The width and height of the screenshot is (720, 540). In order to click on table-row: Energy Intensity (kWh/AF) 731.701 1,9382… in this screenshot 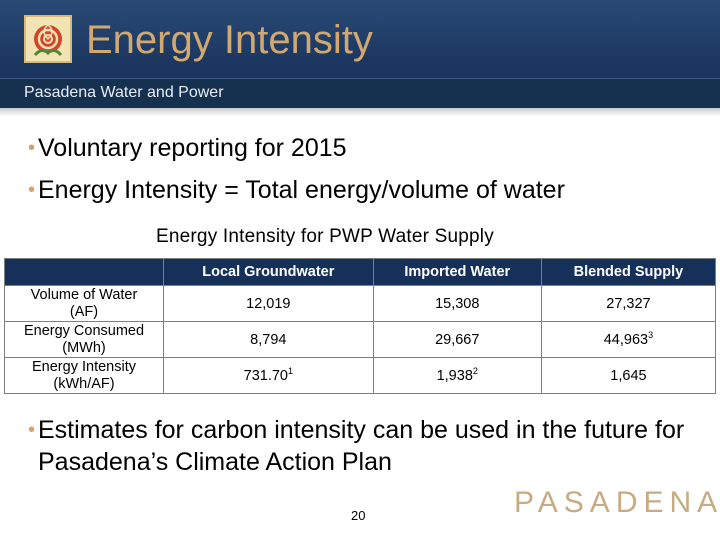, I will do `click(360, 375)`.